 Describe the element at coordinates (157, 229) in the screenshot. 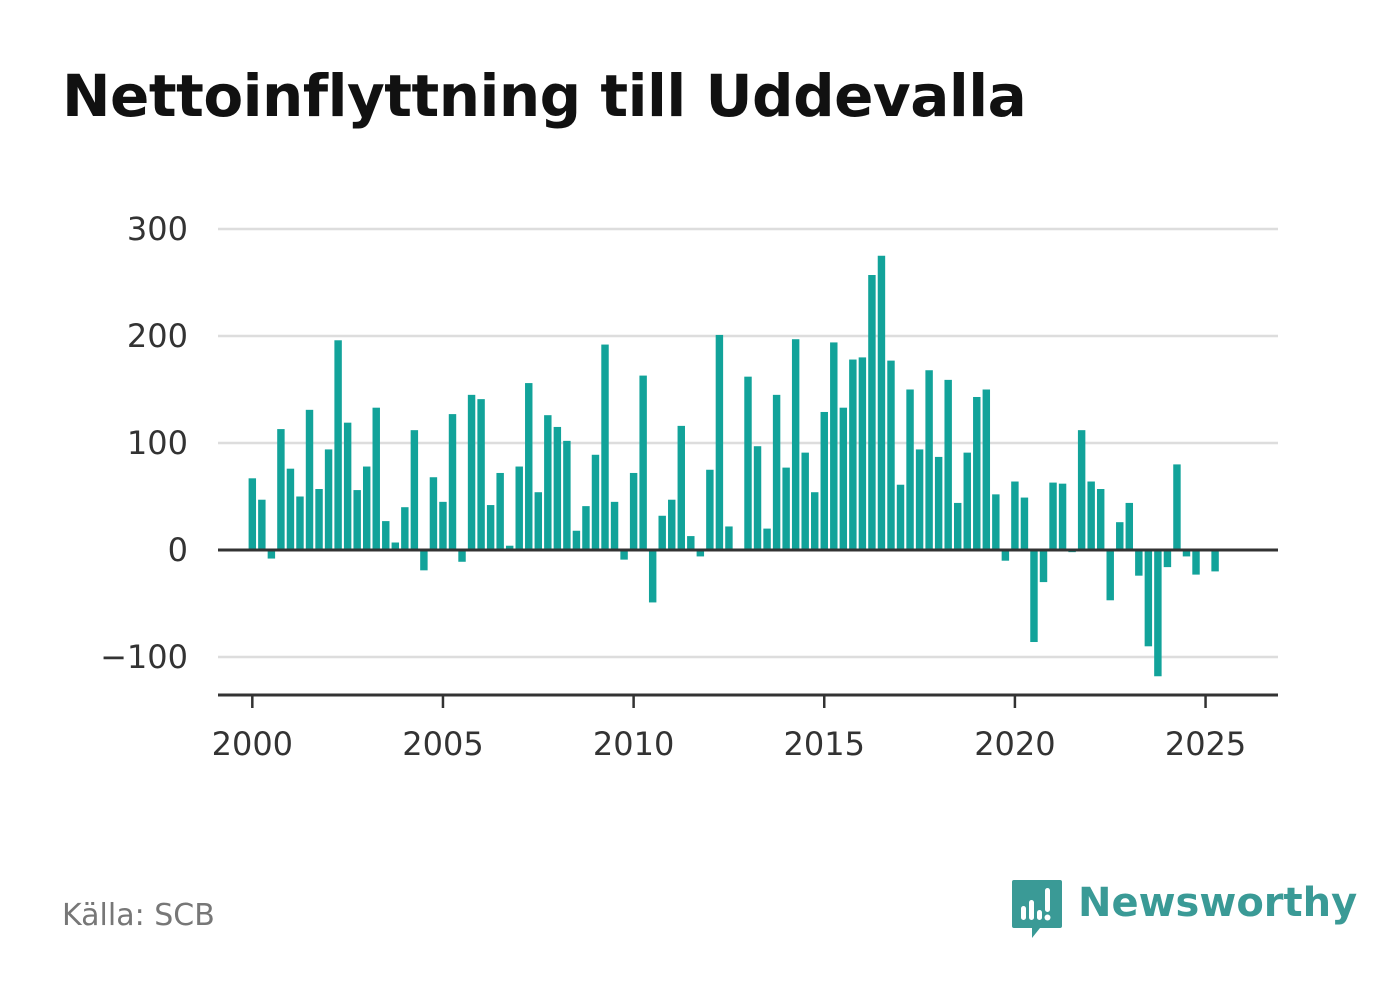

I see `y-tick-label: 300` at that location.